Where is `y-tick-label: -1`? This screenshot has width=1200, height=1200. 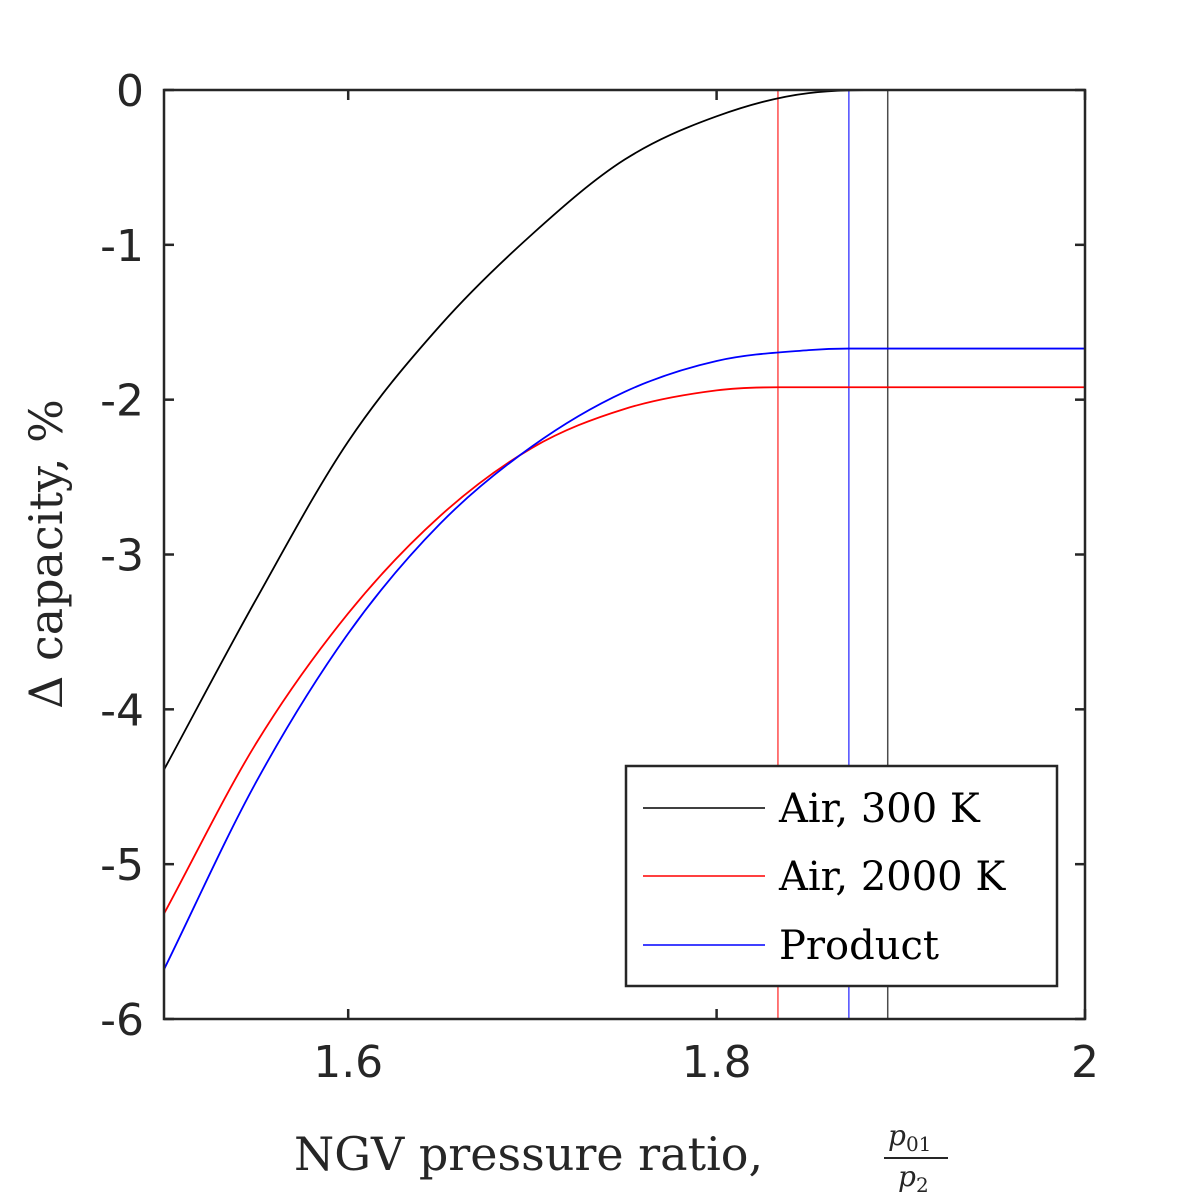 y-tick-label: -1 is located at coordinates (122, 246).